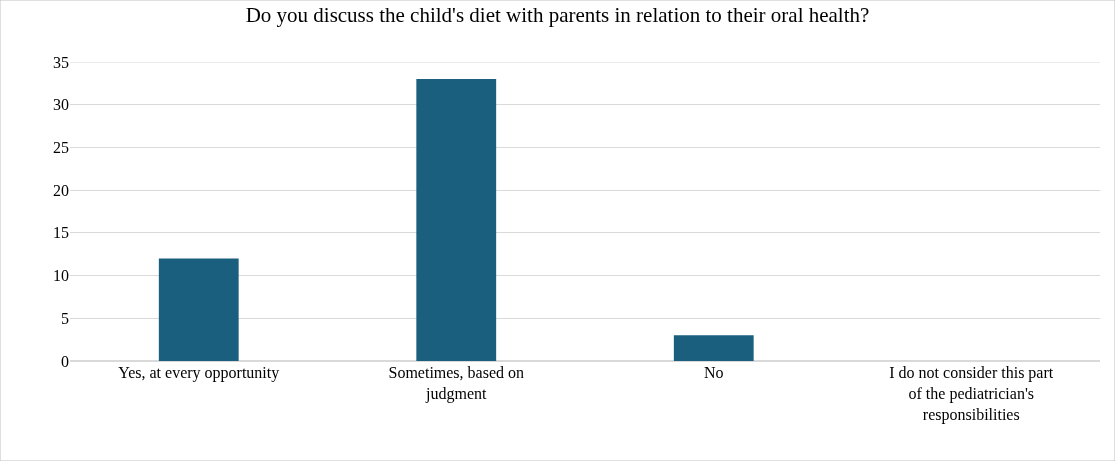  Describe the element at coordinates (971, 394) in the screenshot. I see `x-tick-label: I do not consider this part of the pediatrician's responsibilities` at that location.